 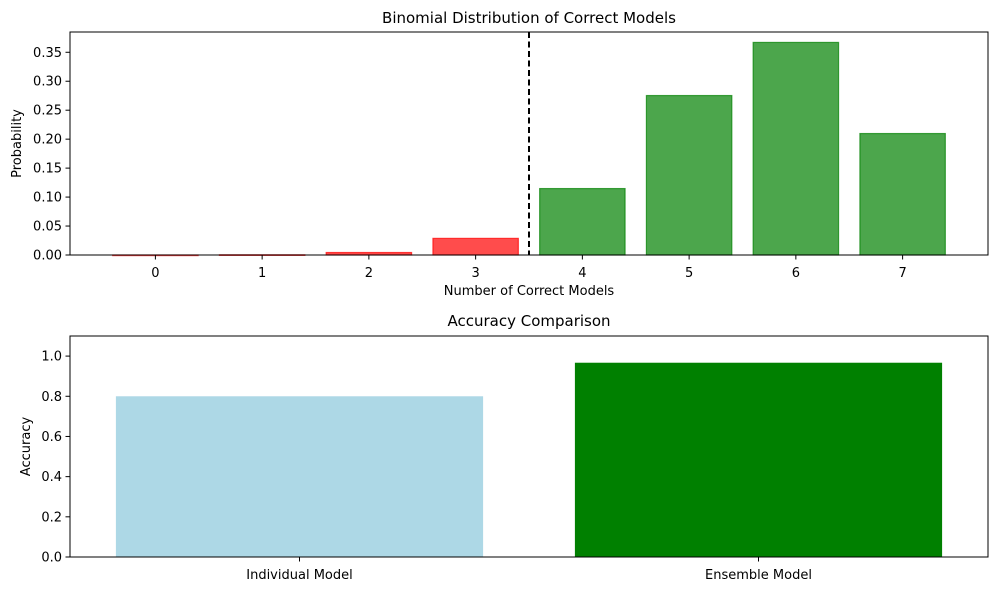 What do you see at coordinates (47, 53) in the screenshot?
I see `chart1-y-tick-label-7: 0.35` at bounding box center [47, 53].